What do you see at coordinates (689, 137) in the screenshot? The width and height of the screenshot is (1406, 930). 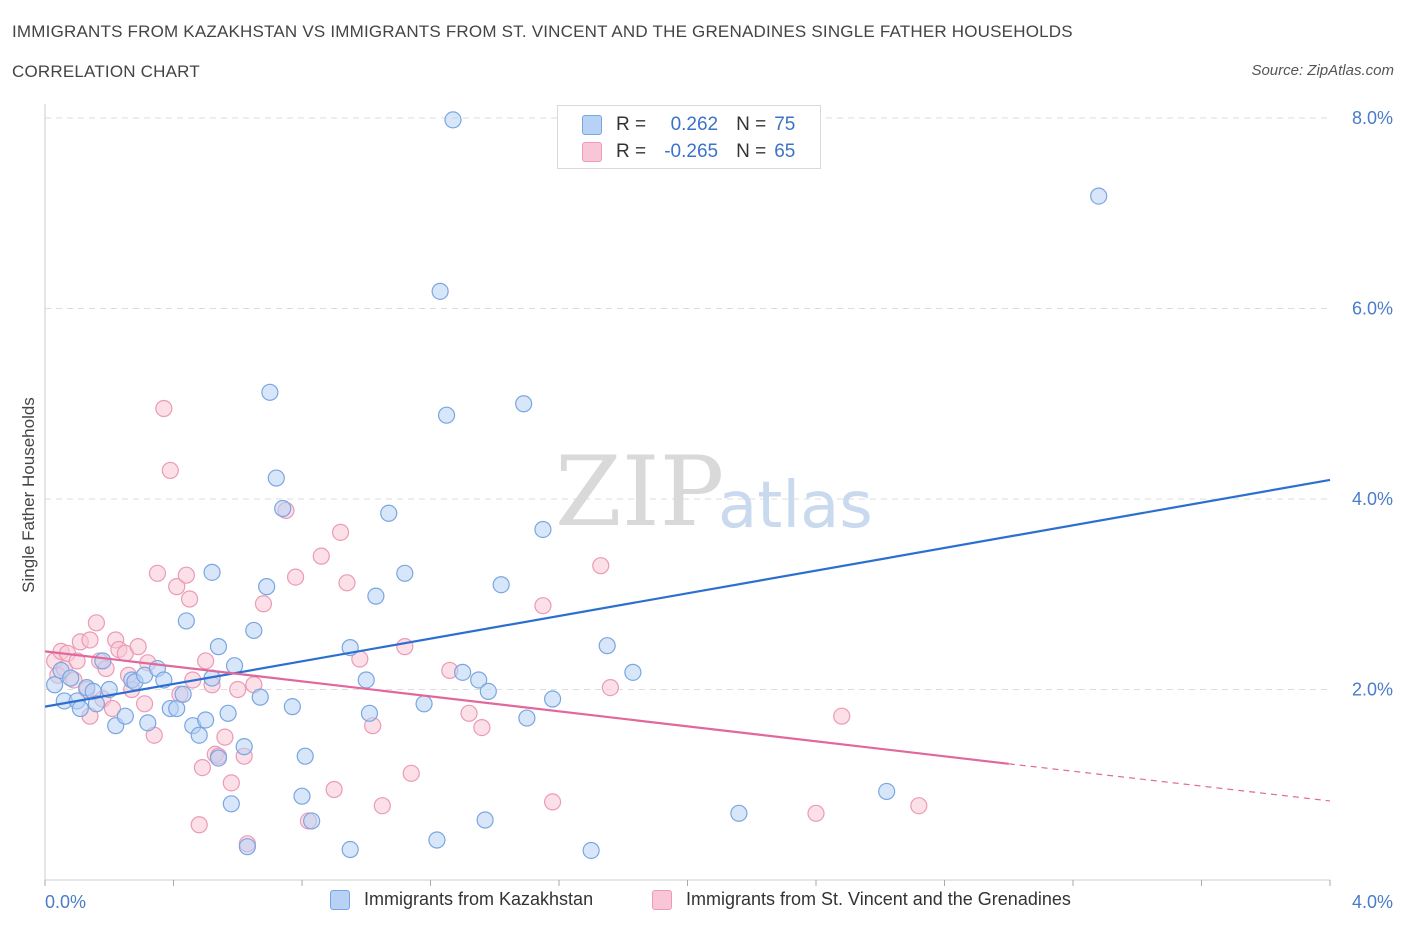 I see `stats-legend: R = 0.262 N = 75 R = -0.265 N = 65` at bounding box center [689, 137].